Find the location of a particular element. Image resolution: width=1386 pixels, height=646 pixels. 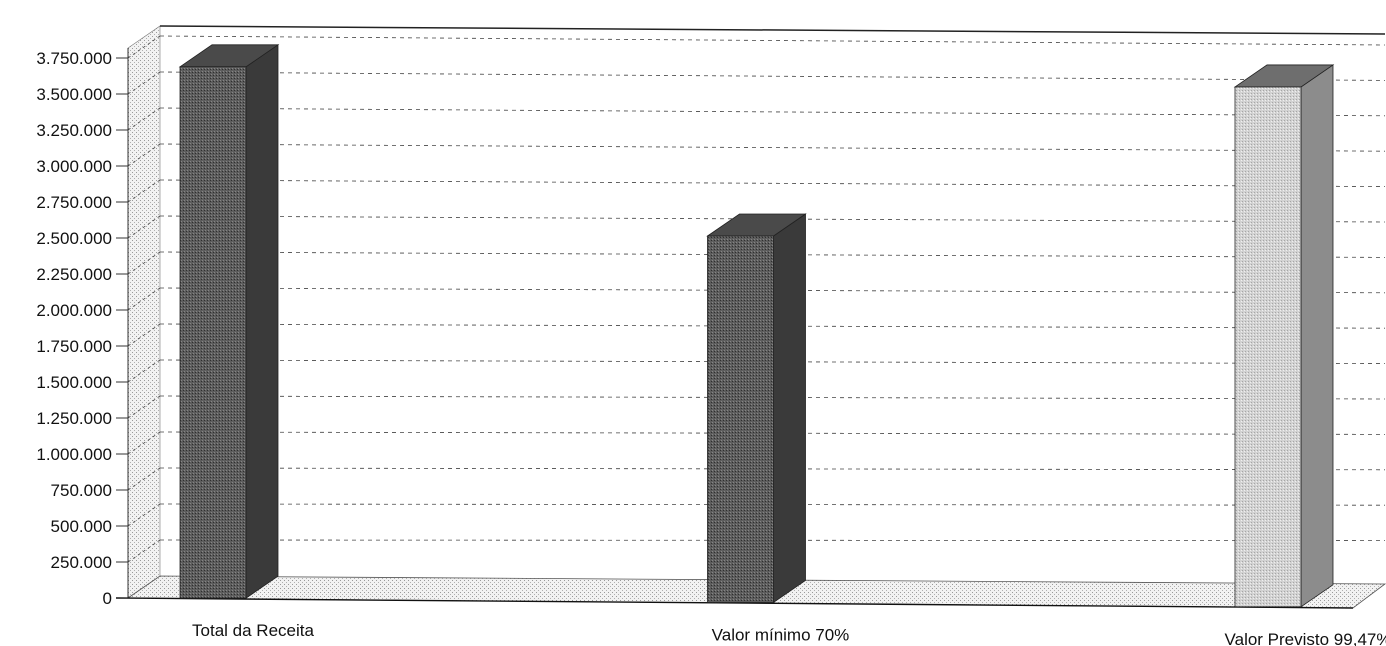

y-tick-label: 1.500.000 is located at coordinates (74, 382).